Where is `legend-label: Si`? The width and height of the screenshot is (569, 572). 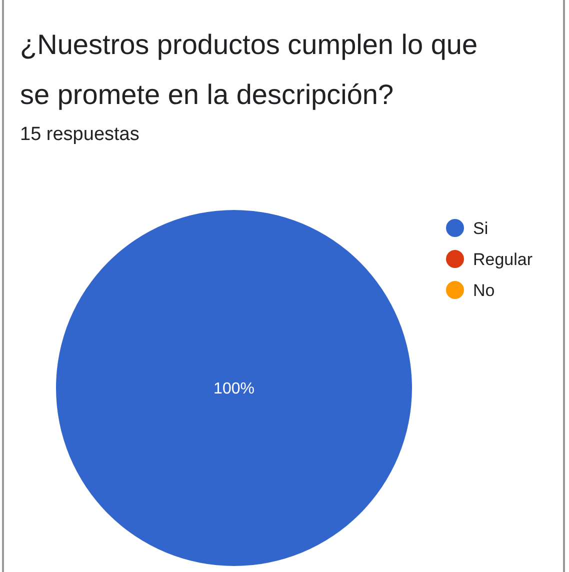 legend-label: Si is located at coordinates (480, 228).